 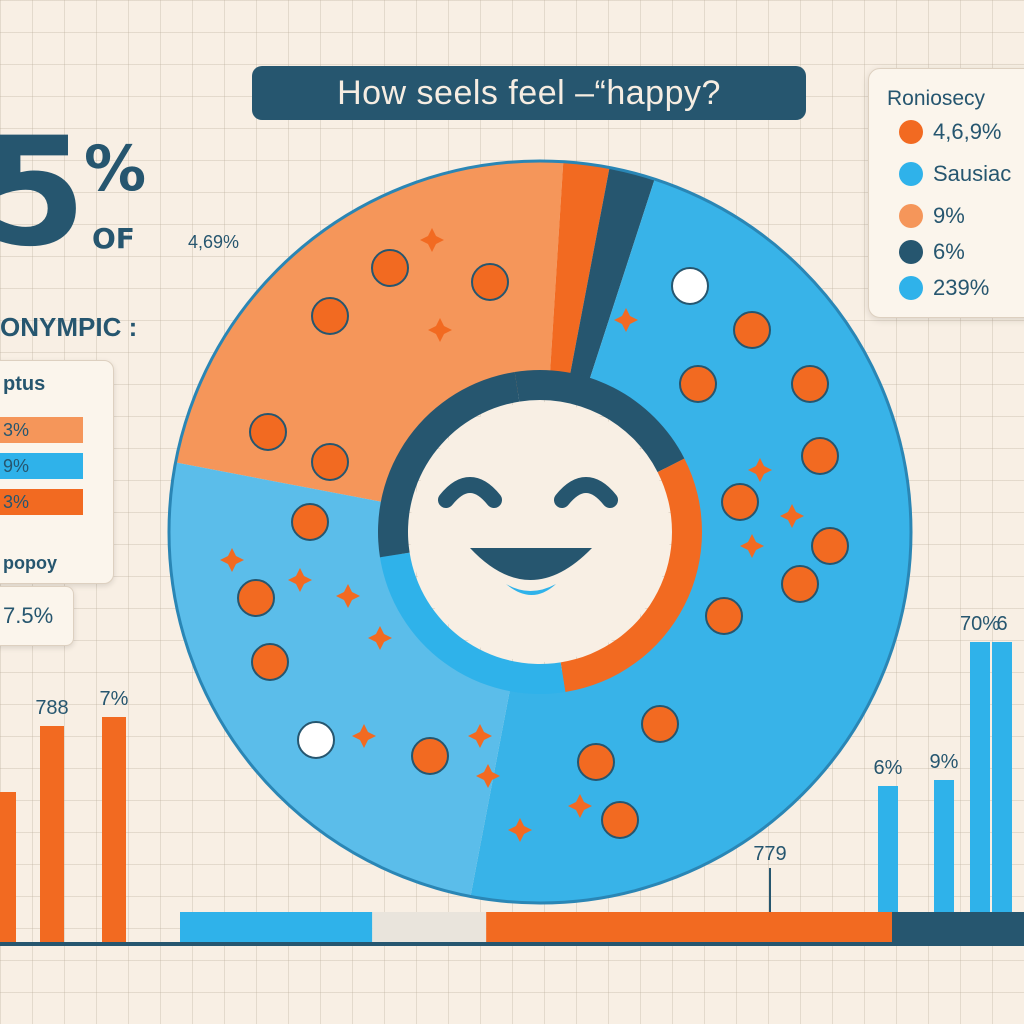 What do you see at coordinates (961, 287) in the screenshot?
I see `legend-label: 239%` at bounding box center [961, 287].